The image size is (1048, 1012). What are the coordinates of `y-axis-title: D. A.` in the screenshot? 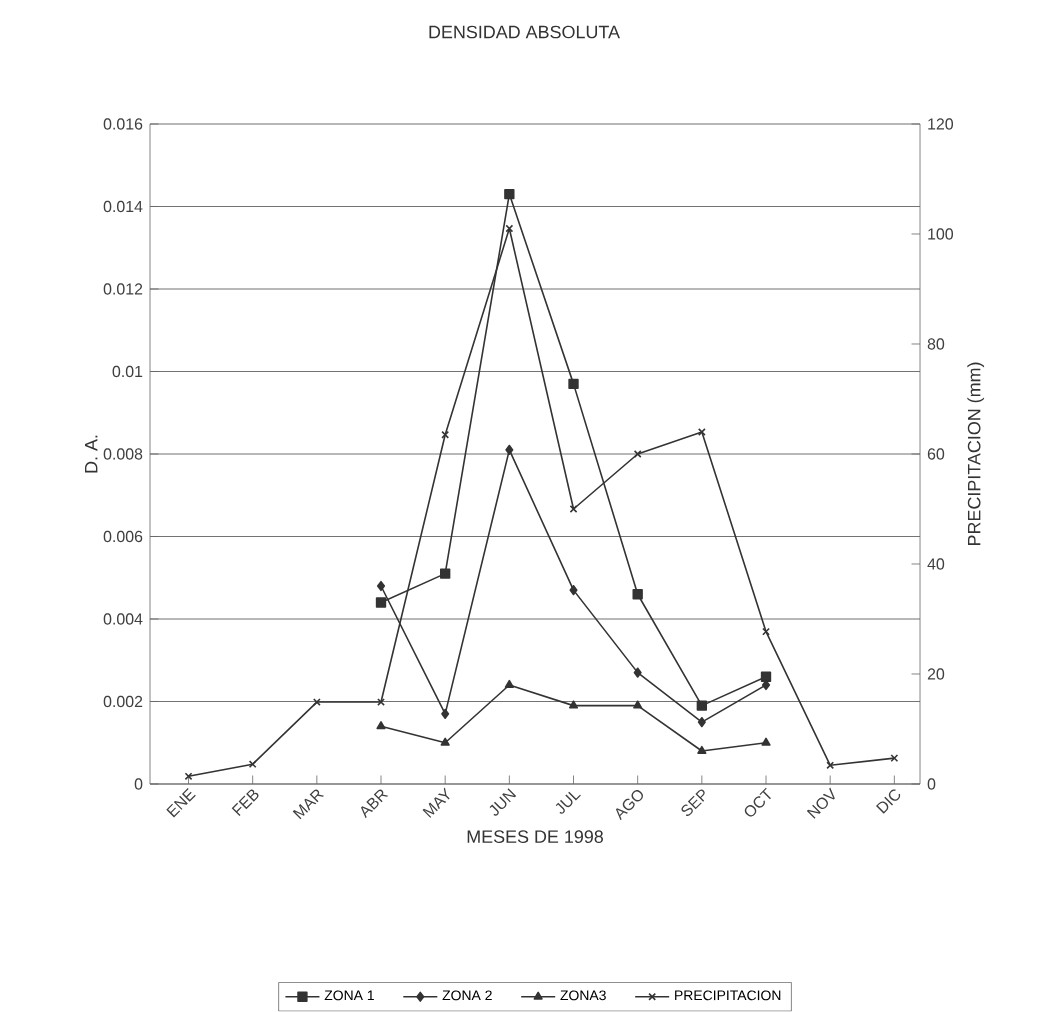 It's located at (91, 454).